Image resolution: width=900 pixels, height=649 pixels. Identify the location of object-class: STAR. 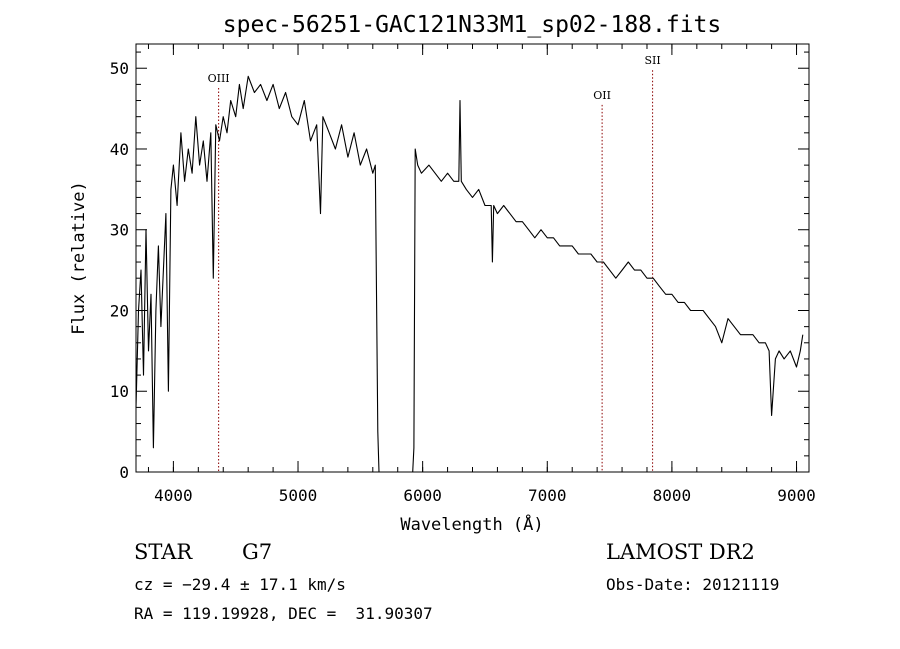
(163, 552).